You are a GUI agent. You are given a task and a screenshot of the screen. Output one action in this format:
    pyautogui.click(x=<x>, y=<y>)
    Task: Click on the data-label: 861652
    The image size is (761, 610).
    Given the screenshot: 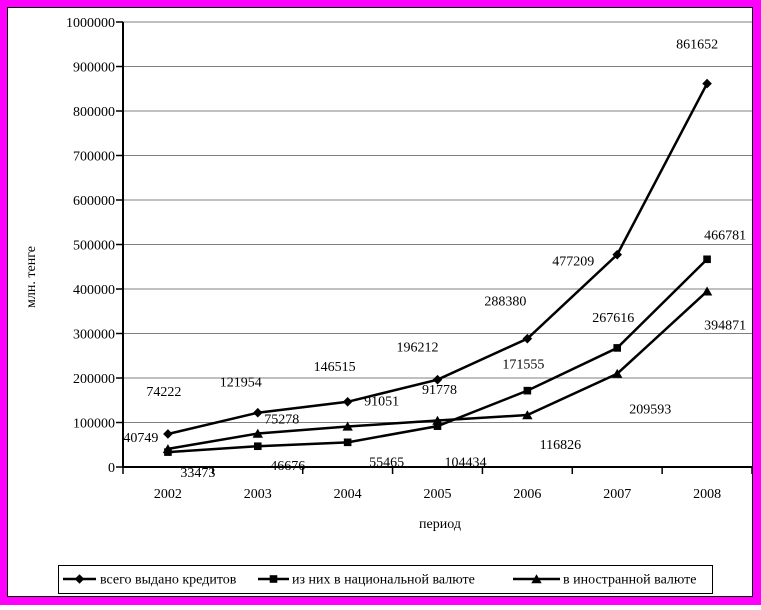 What is the action you would take?
    pyautogui.click(x=697, y=45)
    